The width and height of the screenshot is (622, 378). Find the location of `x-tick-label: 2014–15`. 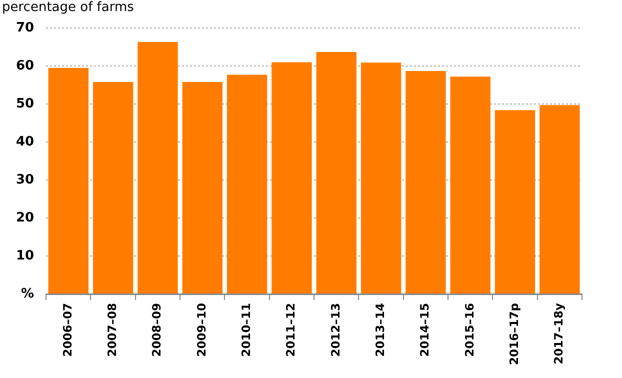

x-tick-label: 2014–15 is located at coordinates (425, 330).